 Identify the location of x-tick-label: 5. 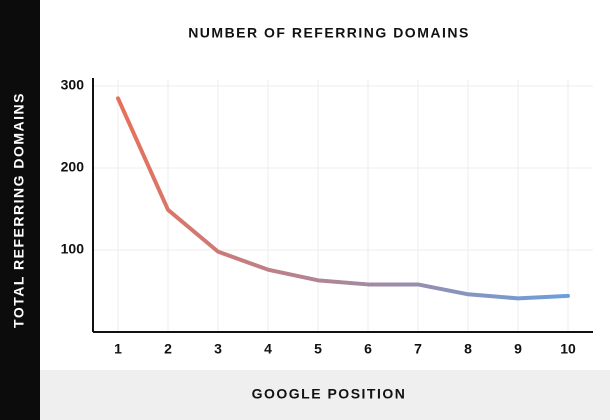
(318, 349).